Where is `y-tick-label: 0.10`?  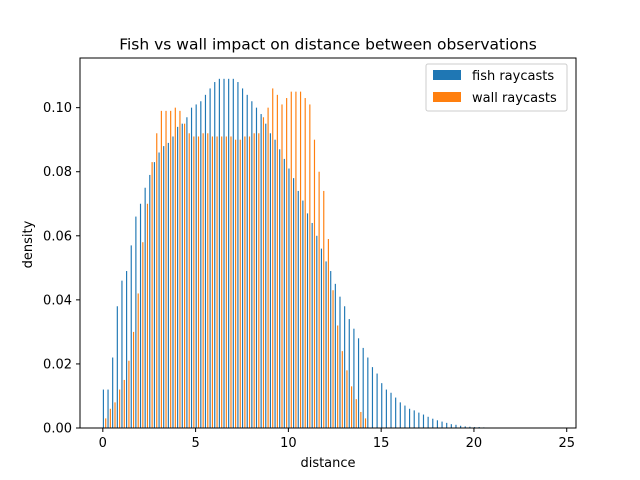 y-tick-label: 0.10 is located at coordinates (57, 108).